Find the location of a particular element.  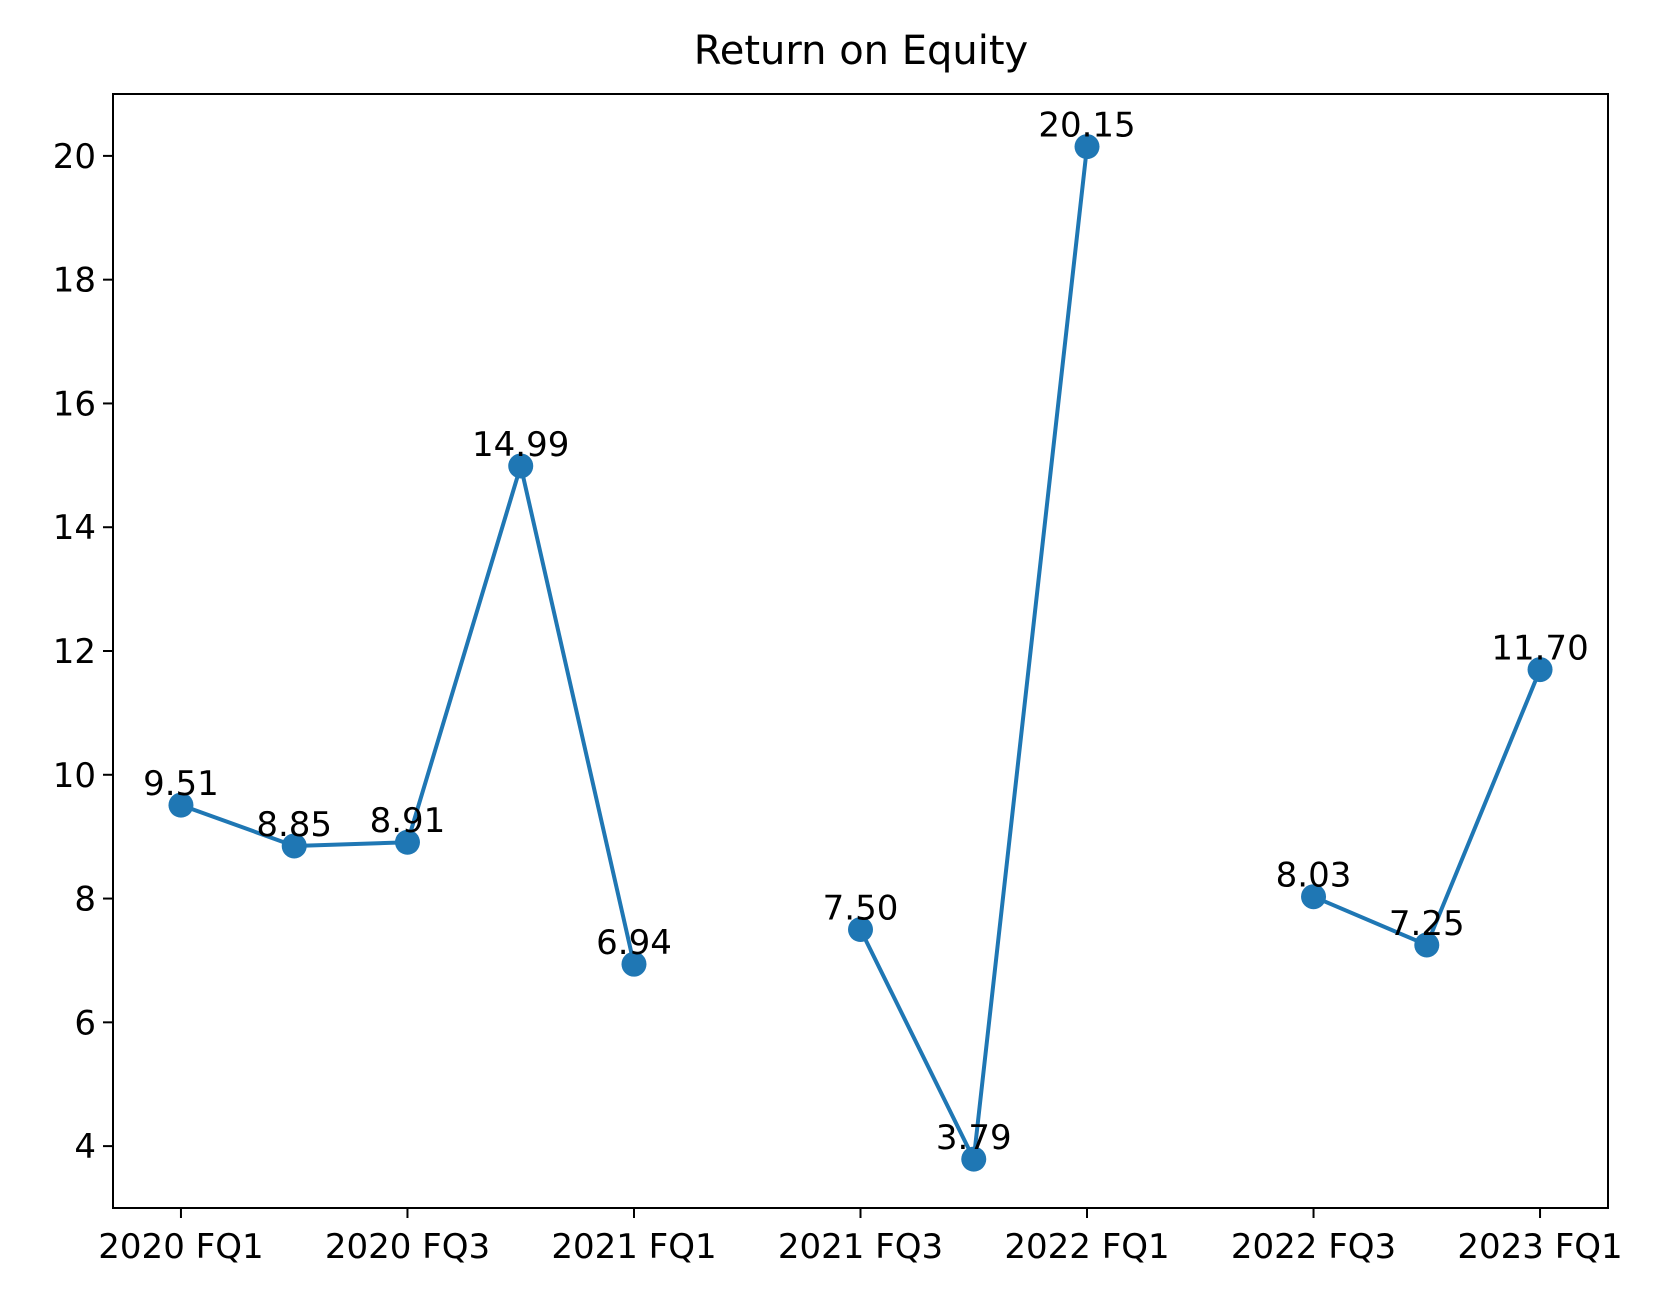

x-tick-label: 2021 FQ3 is located at coordinates (860, 1247).